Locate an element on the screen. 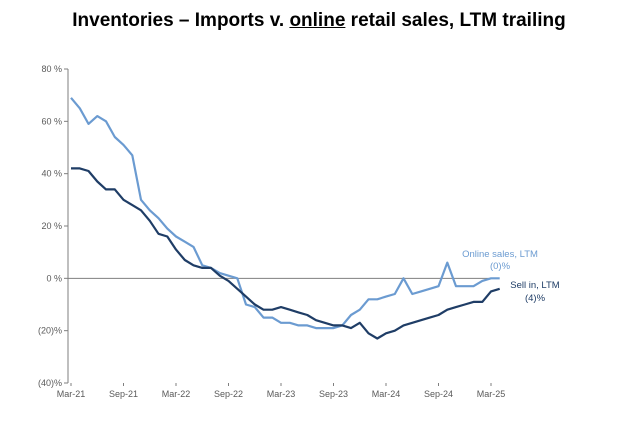  y-axis-ticks: 80 % 60 % 40 % 20 % 0 % (20)% (40)% is located at coordinates (53, 226).